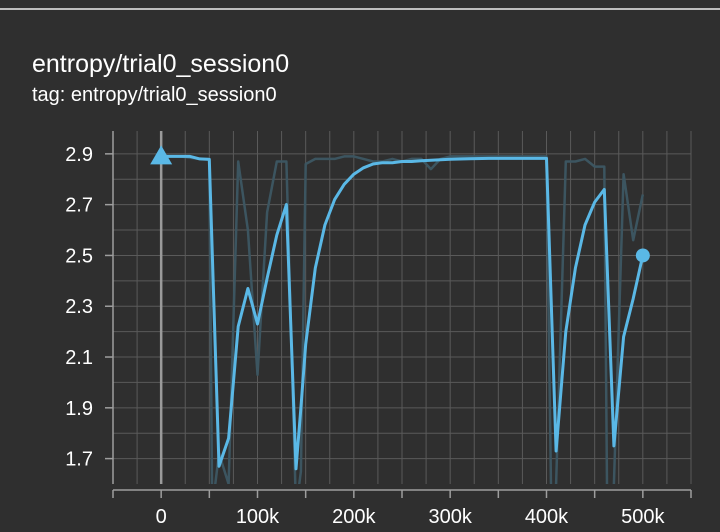 Image resolution: width=720 pixels, height=532 pixels. Describe the element at coordinates (79, 460) in the screenshot. I see `y-tick-label: 1.7` at that location.